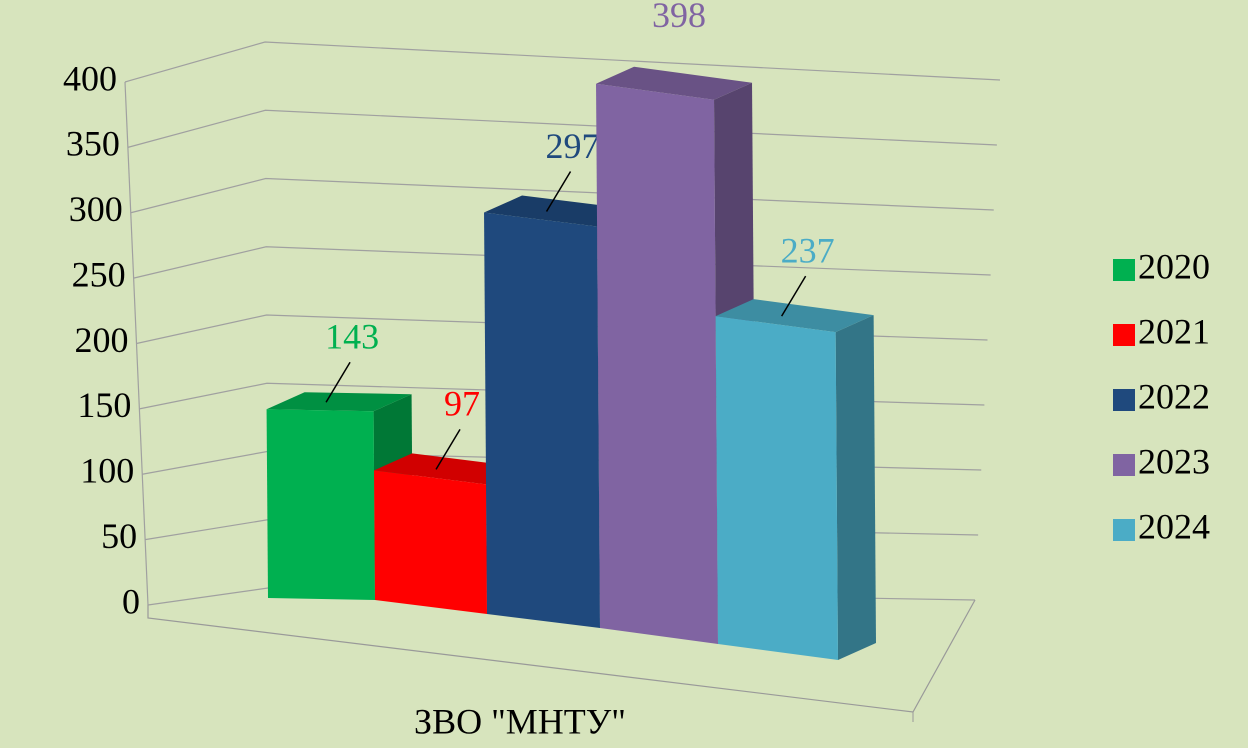 The image size is (1248, 748). Describe the element at coordinates (679, 17) in the screenshot. I see `value-label: 398` at that location.